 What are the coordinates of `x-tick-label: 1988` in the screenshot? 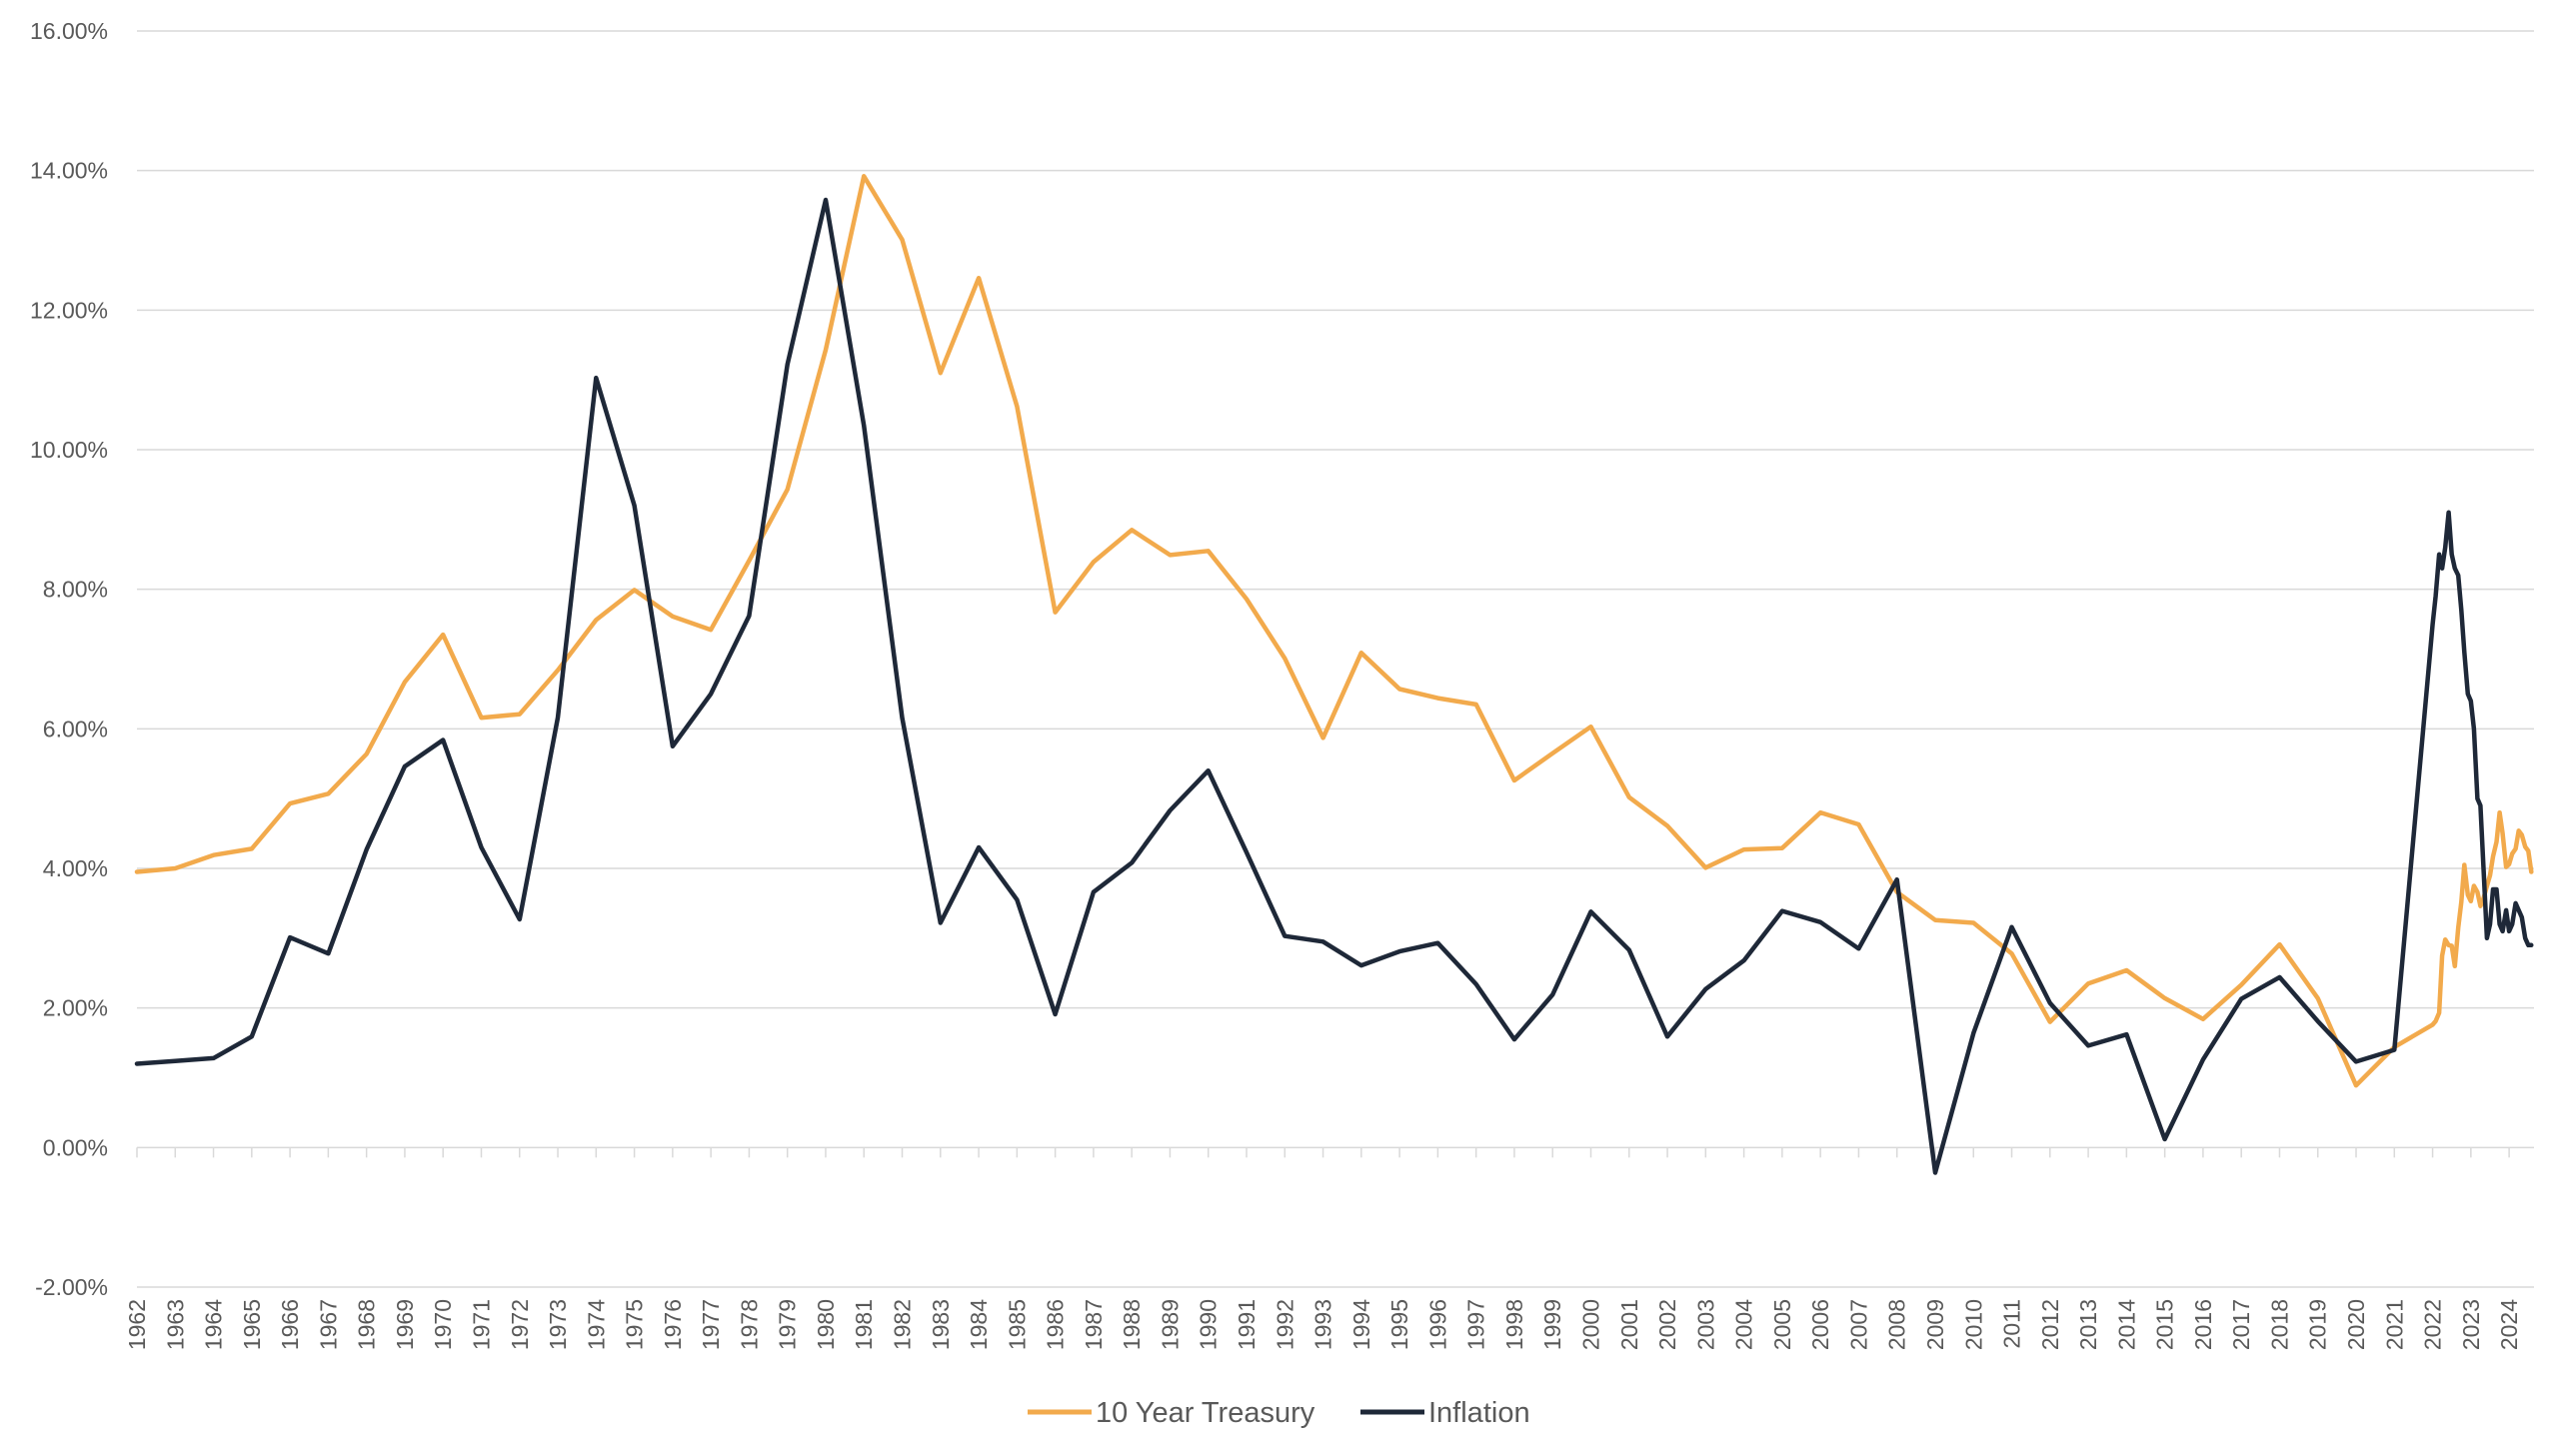 It's located at (1132, 1324).